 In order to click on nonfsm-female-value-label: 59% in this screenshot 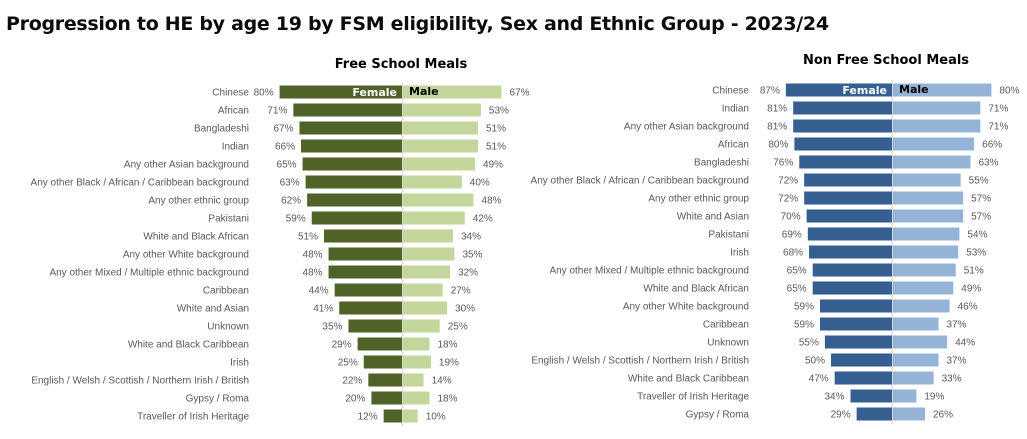, I will do `click(804, 325)`.